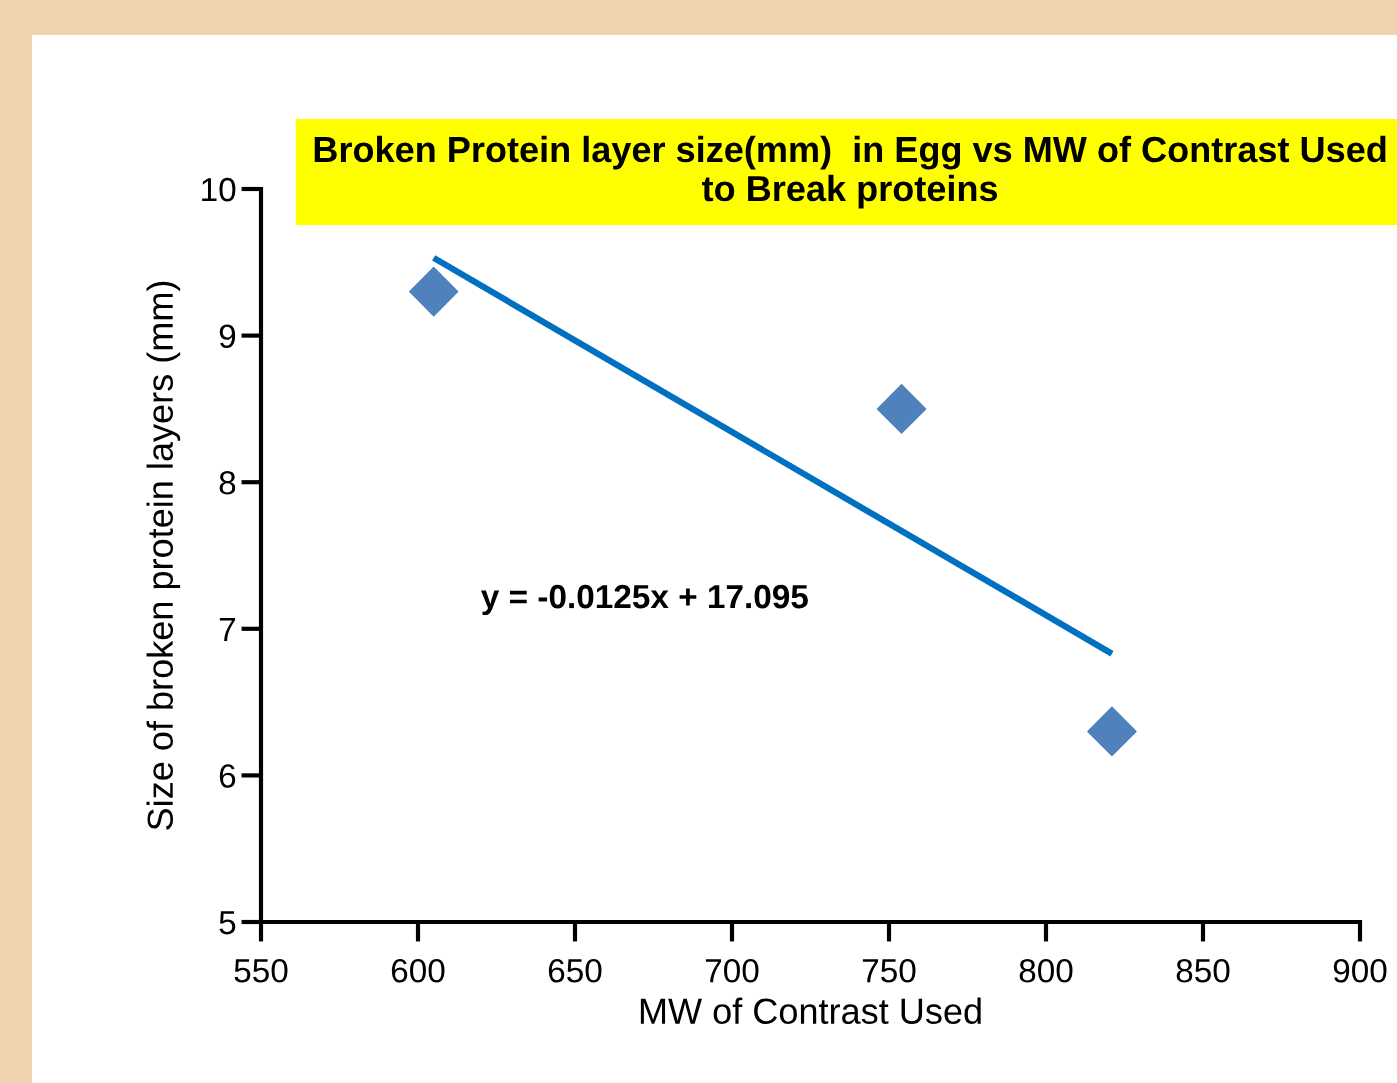 The image size is (1397, 1083). Describe the element at coordinates (227, 483) in the screenshot. I see `y-tick-label: 8` at that location.